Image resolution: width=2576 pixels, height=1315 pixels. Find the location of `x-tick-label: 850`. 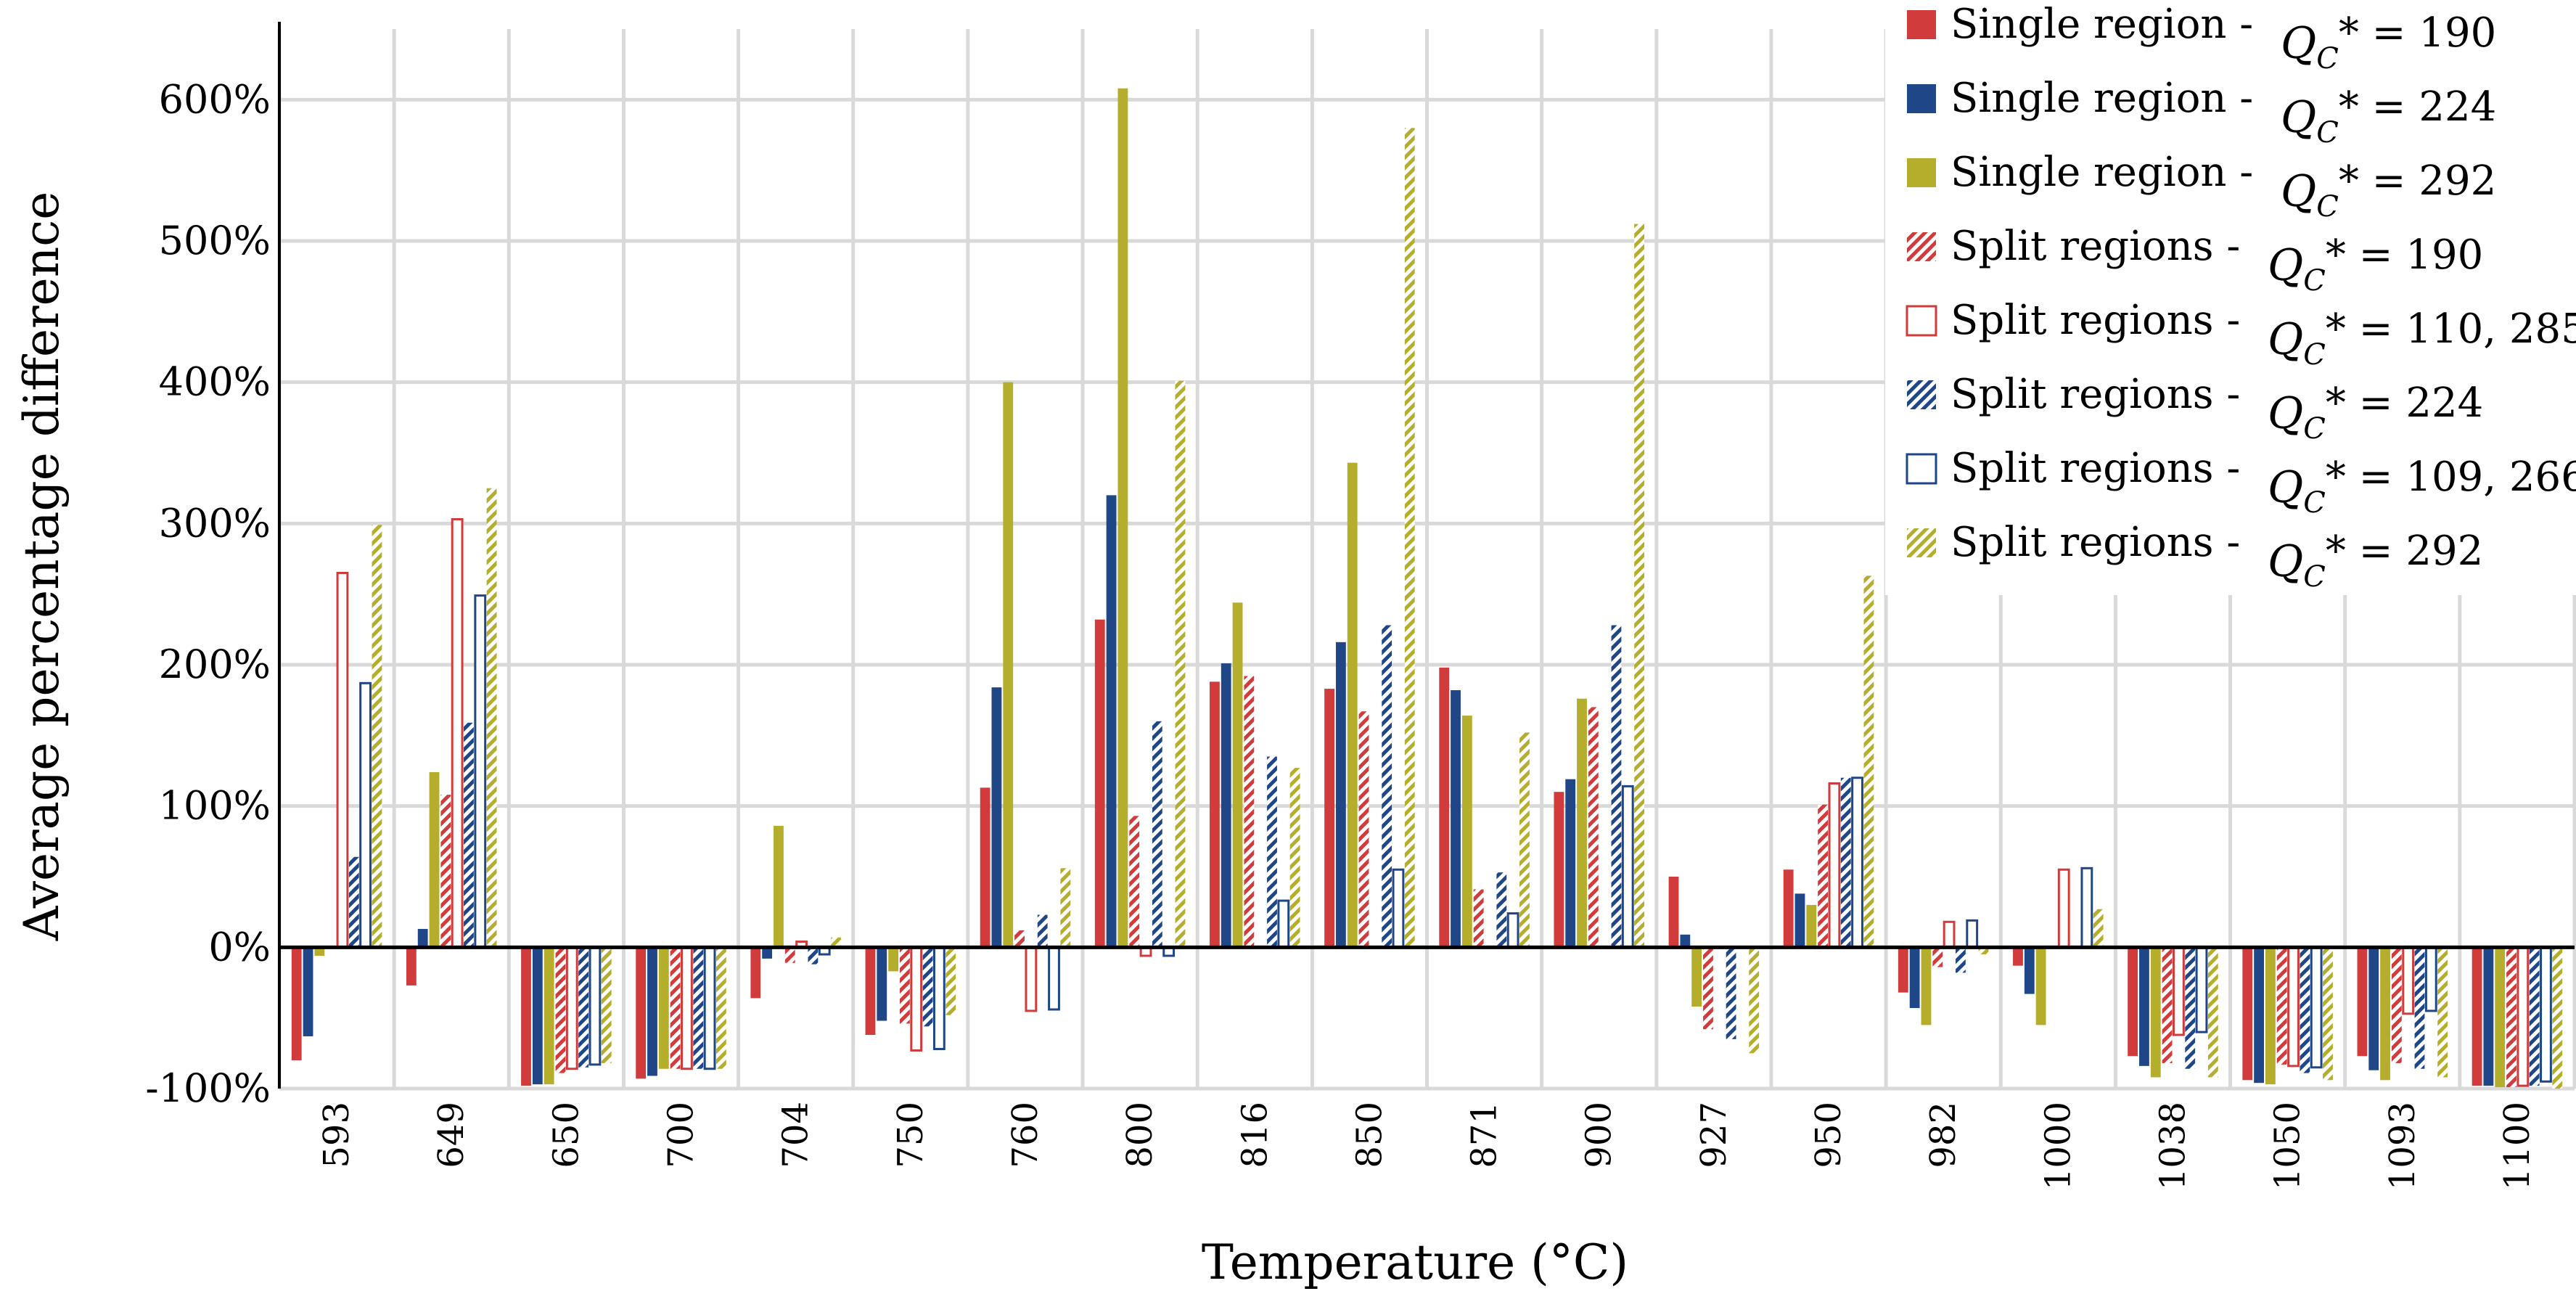

x-tick-label: 850 is located at coordinates (1369, 1135).